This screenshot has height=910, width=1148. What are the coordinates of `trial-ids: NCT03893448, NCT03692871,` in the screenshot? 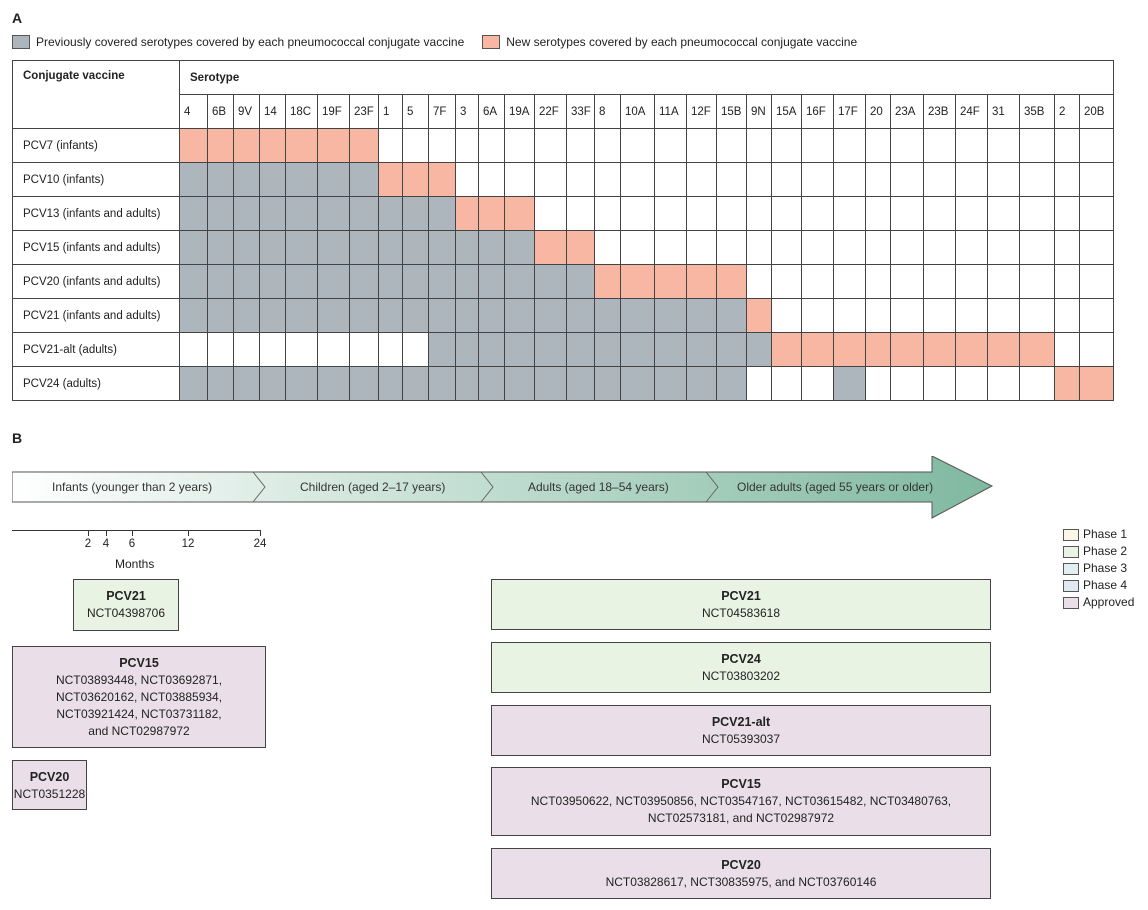 It's located at (139, 680).